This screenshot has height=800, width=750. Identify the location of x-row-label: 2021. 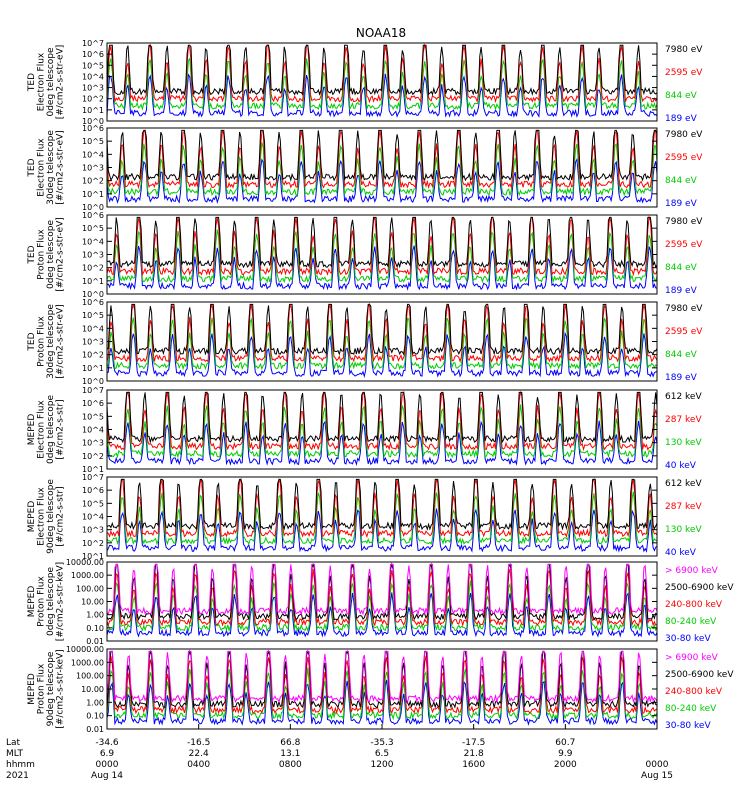
(17, 776).